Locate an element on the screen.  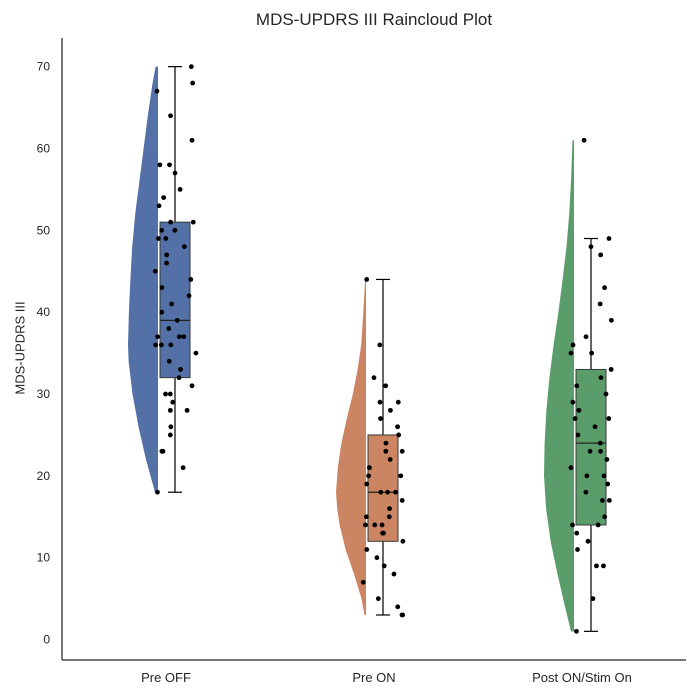
chart-title: MDS-UPDRS III Raincloud Plot is located at coordinates (374, 19).